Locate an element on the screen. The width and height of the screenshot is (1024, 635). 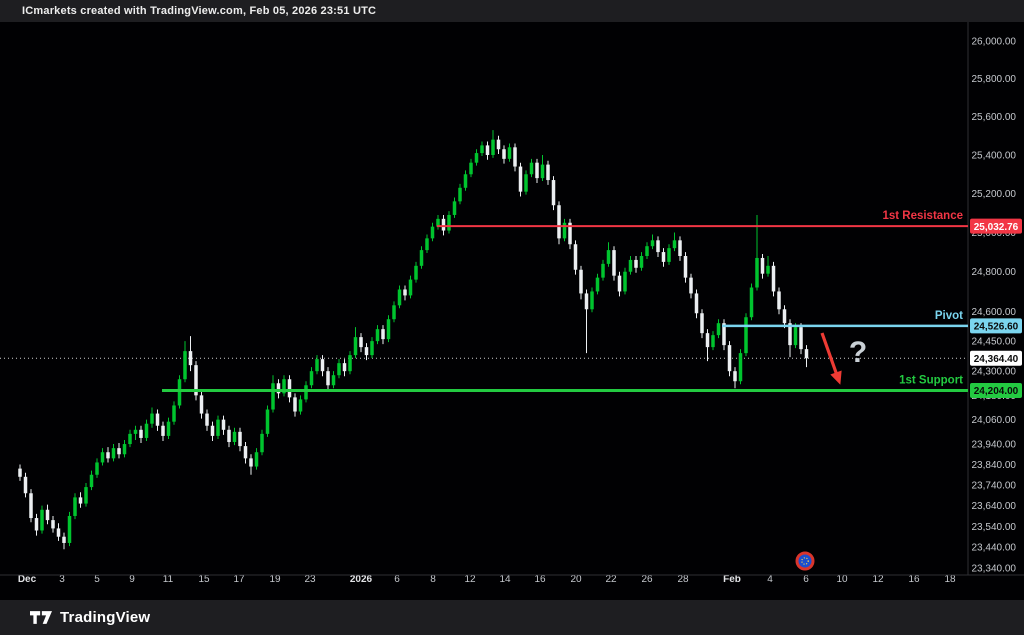
question-mark-annotation: ? is located at coordinates (858, 352).